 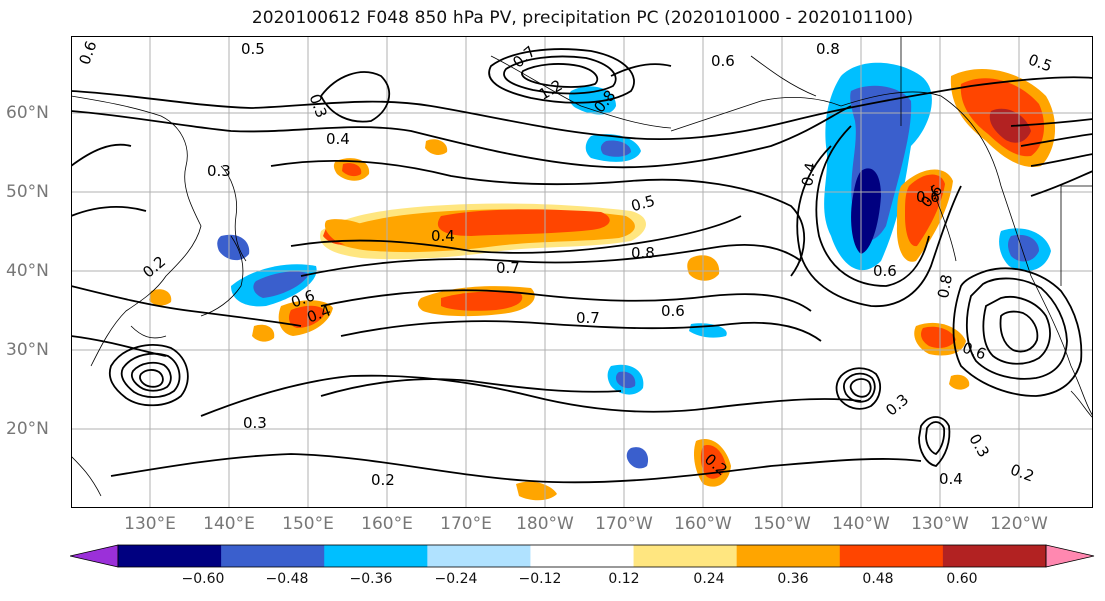 I want to click on lat-label: 60°N, so click(x=27, y=113).